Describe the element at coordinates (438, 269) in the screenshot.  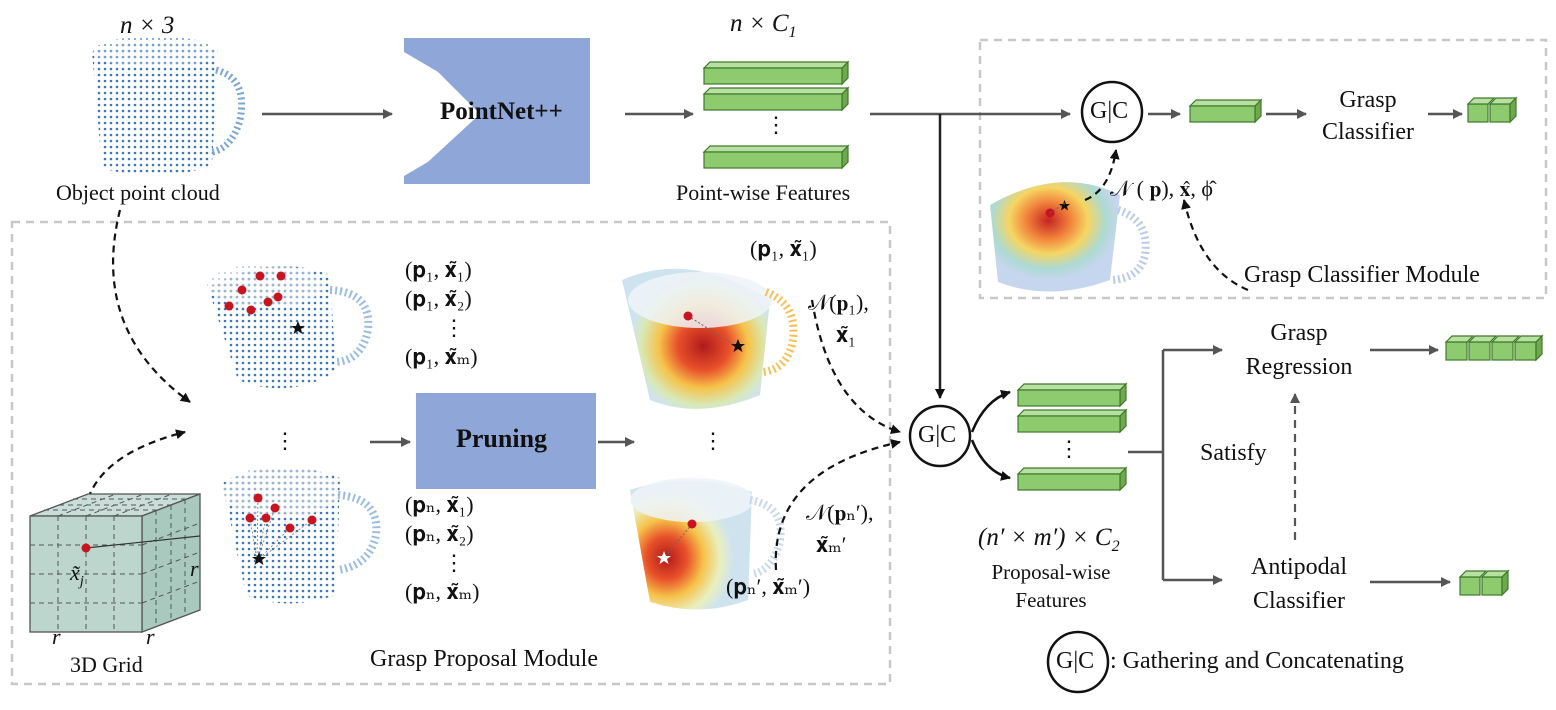
I see `pair-top-1: (𝐩₁, 𝐱̃₁)` at that location.